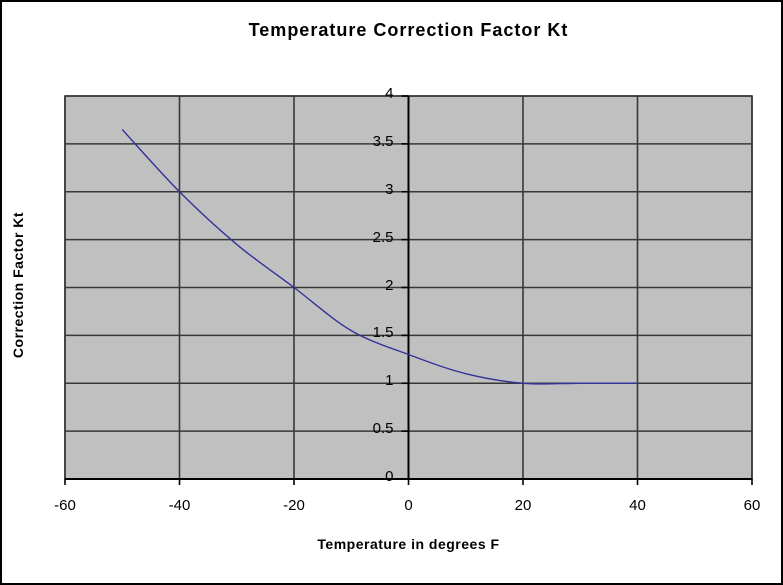 The width and height of the screenshot is (783, 585). I want to click on y-tick-label: 3.5, so click(383, 141).